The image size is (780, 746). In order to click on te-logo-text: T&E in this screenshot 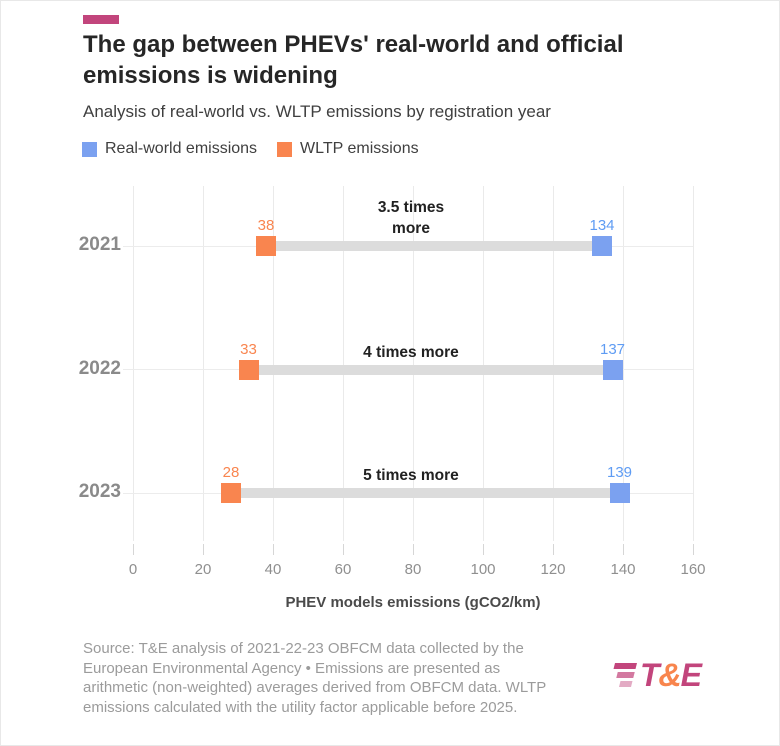, I will do `click(671, 675)`.